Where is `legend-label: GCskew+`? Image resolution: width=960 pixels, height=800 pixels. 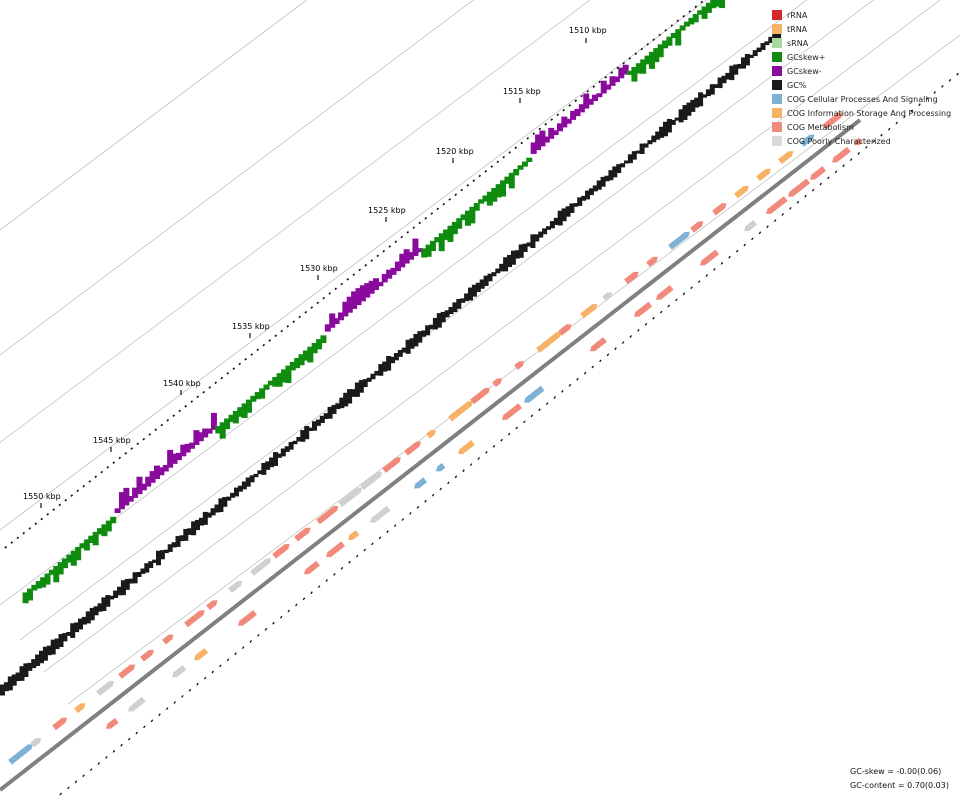 legend-label: GCskew+ is located at coordinates (806, 57).